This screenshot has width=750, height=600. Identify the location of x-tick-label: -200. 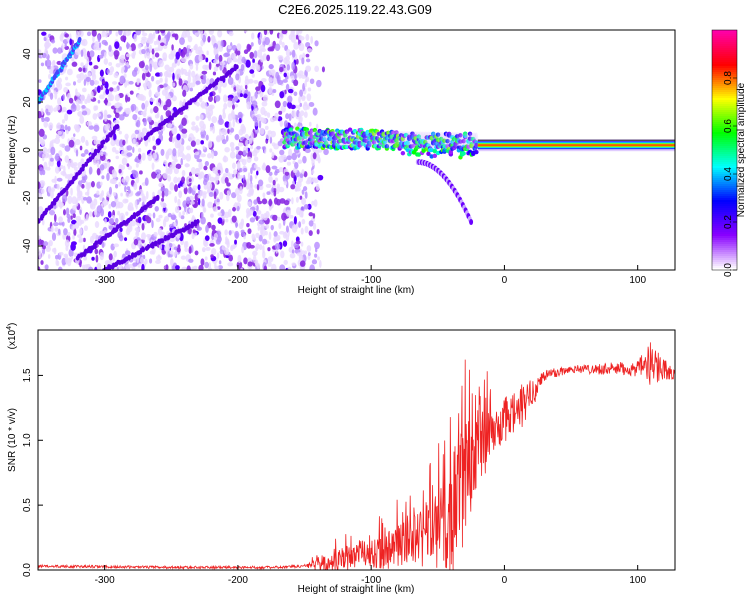
(238, 580).